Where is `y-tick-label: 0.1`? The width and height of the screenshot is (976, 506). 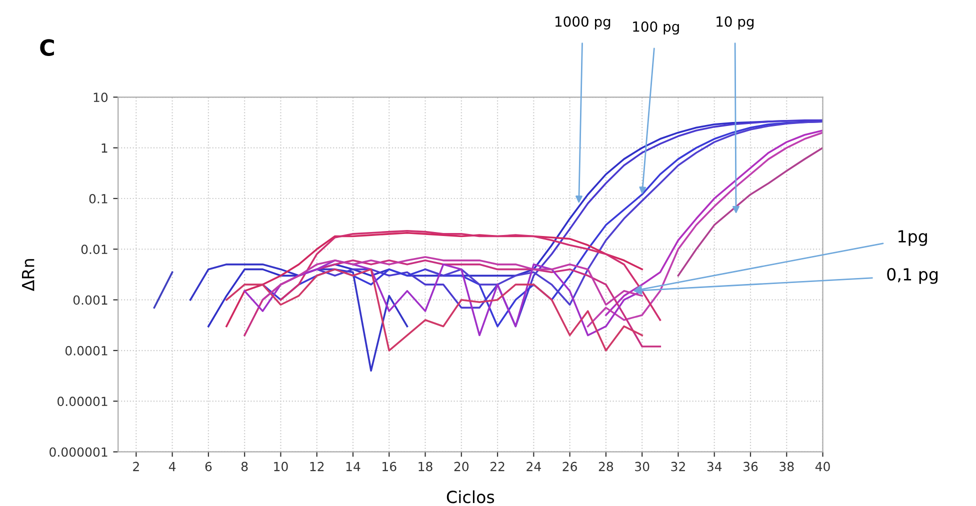
y-tick-label: 0.1 is located at coordinates (98, 199).